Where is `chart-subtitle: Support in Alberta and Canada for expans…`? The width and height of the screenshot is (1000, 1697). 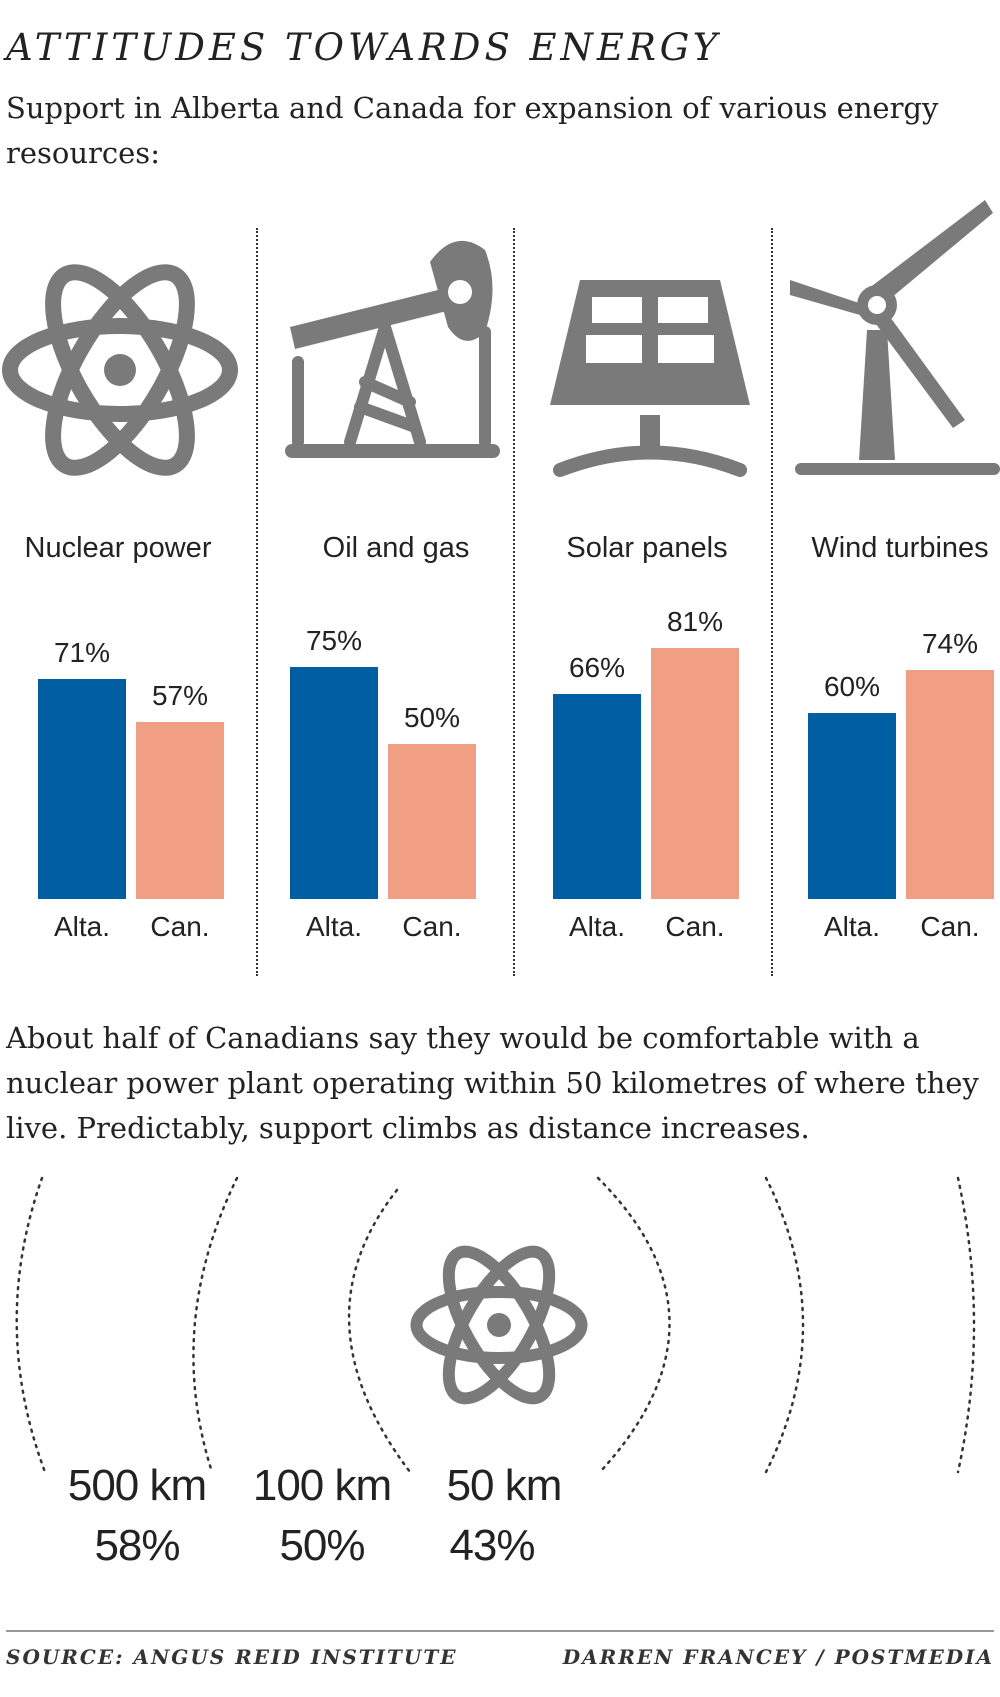
chart-subtitle: Support in Alberta and Canada for expans… is located at coordinates (472, 130).